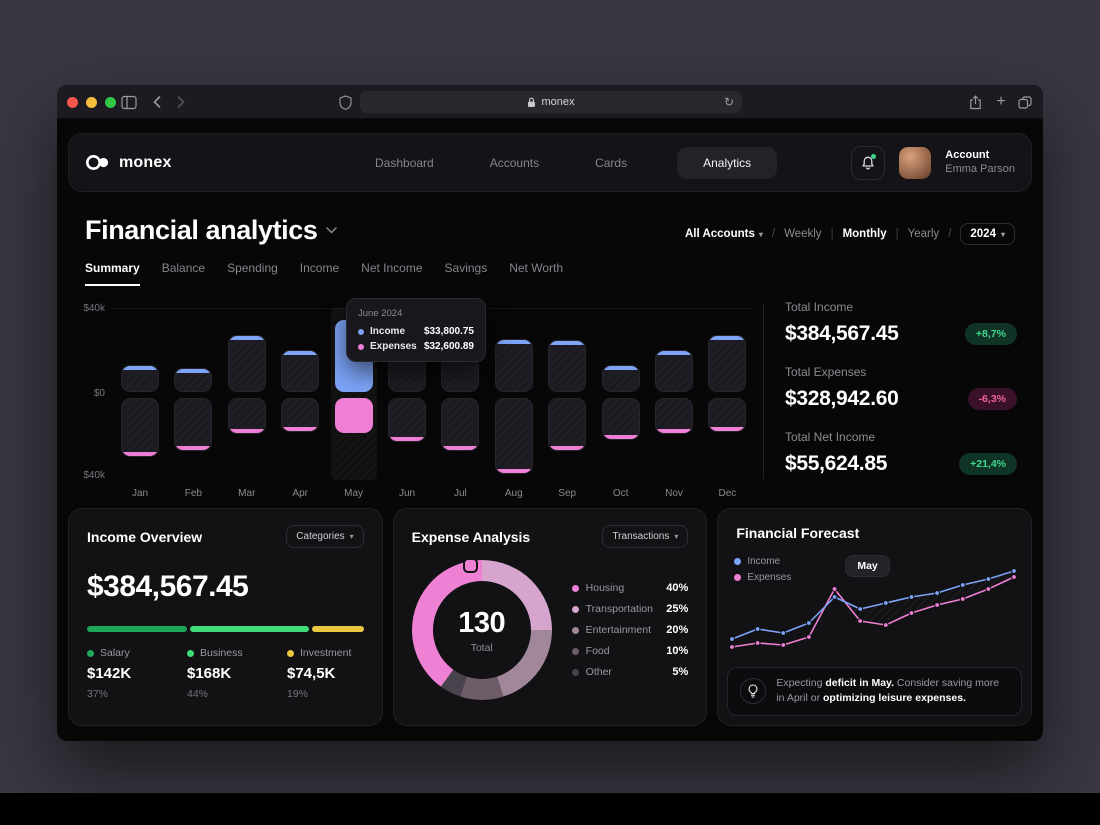 Image resolution: width=1100 pixels, height=825 pixels. Describe the element at coordinates (975, 102) in the screenshot. I see `share-icon` at that location.